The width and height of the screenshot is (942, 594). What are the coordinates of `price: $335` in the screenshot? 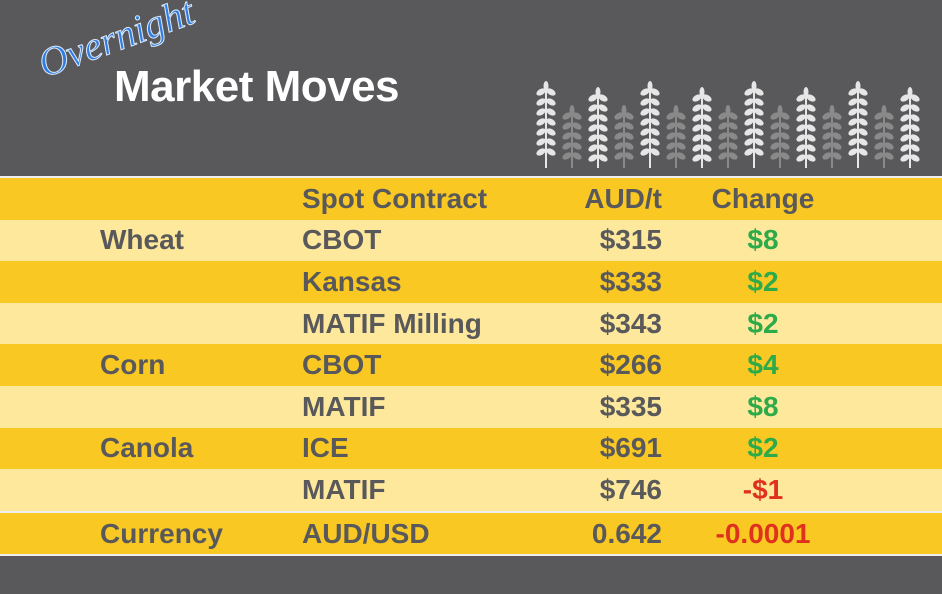 It's located at (630, 406).